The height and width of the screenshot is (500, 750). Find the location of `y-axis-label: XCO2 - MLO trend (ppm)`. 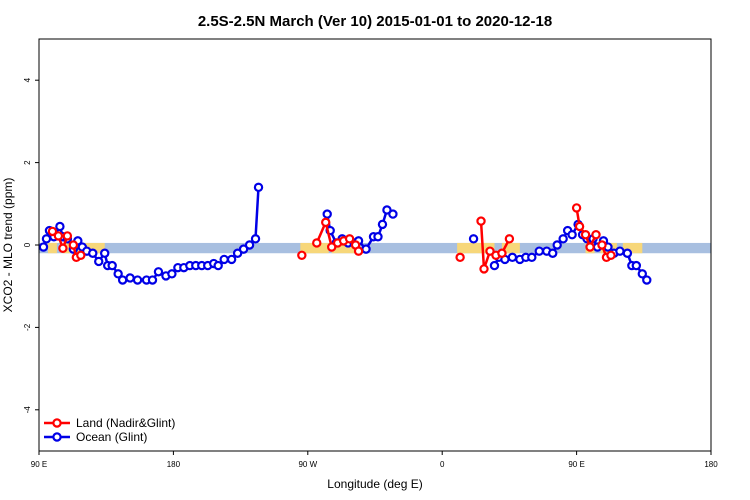

y-axis-label: XCO2 - MLO trend (ppm) is located at coordinates (8, 245).